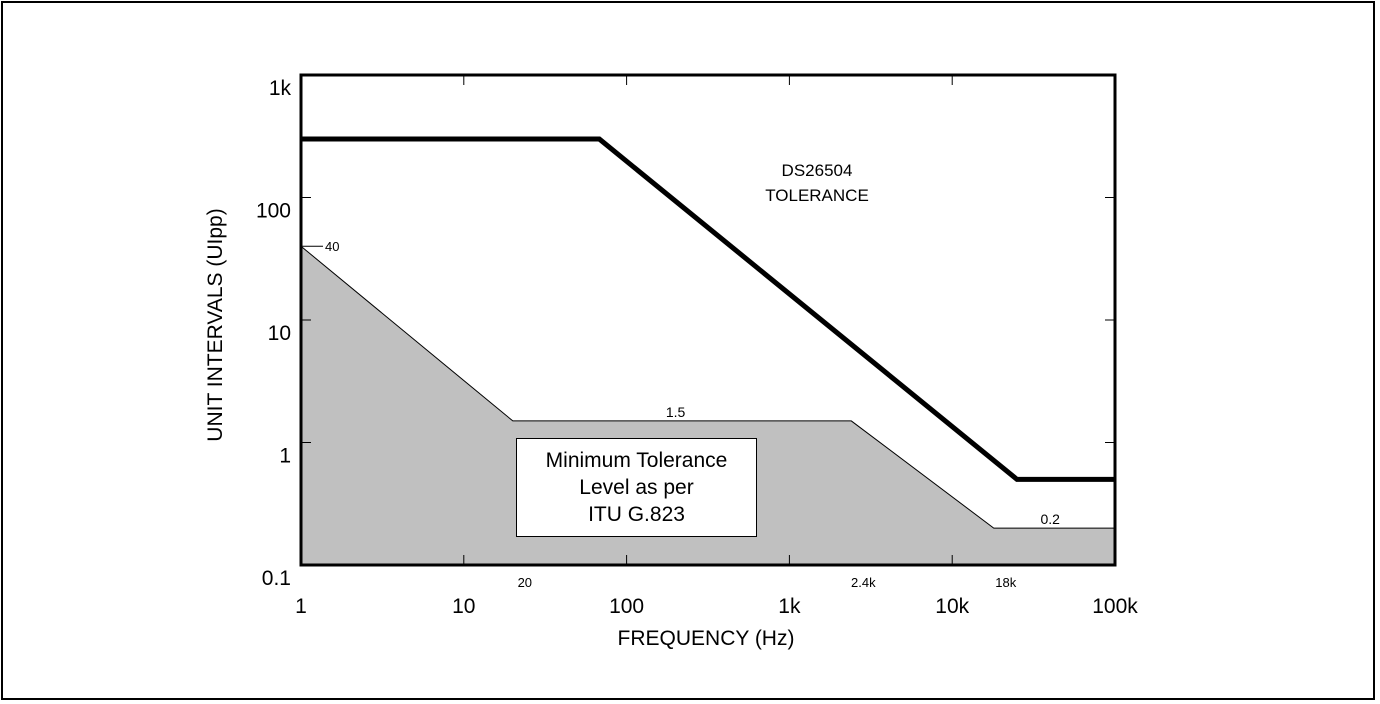 Image resolution: width=1380 pixels, height=704 pixels. What do you see at coordinates (525, 582) in the screenshot?
I see `annotation-label: 20` at bounding box center [525, 582].